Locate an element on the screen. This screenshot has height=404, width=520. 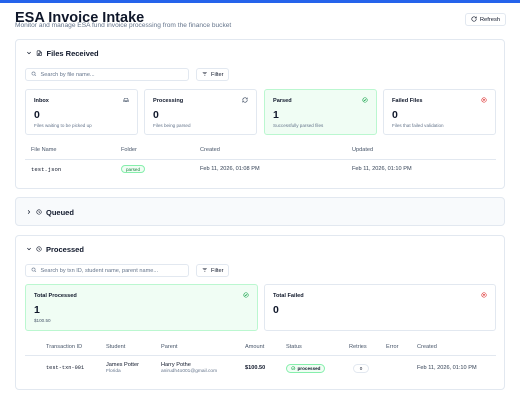
refresh-label: Refresh is located at coordinates (490, 19).